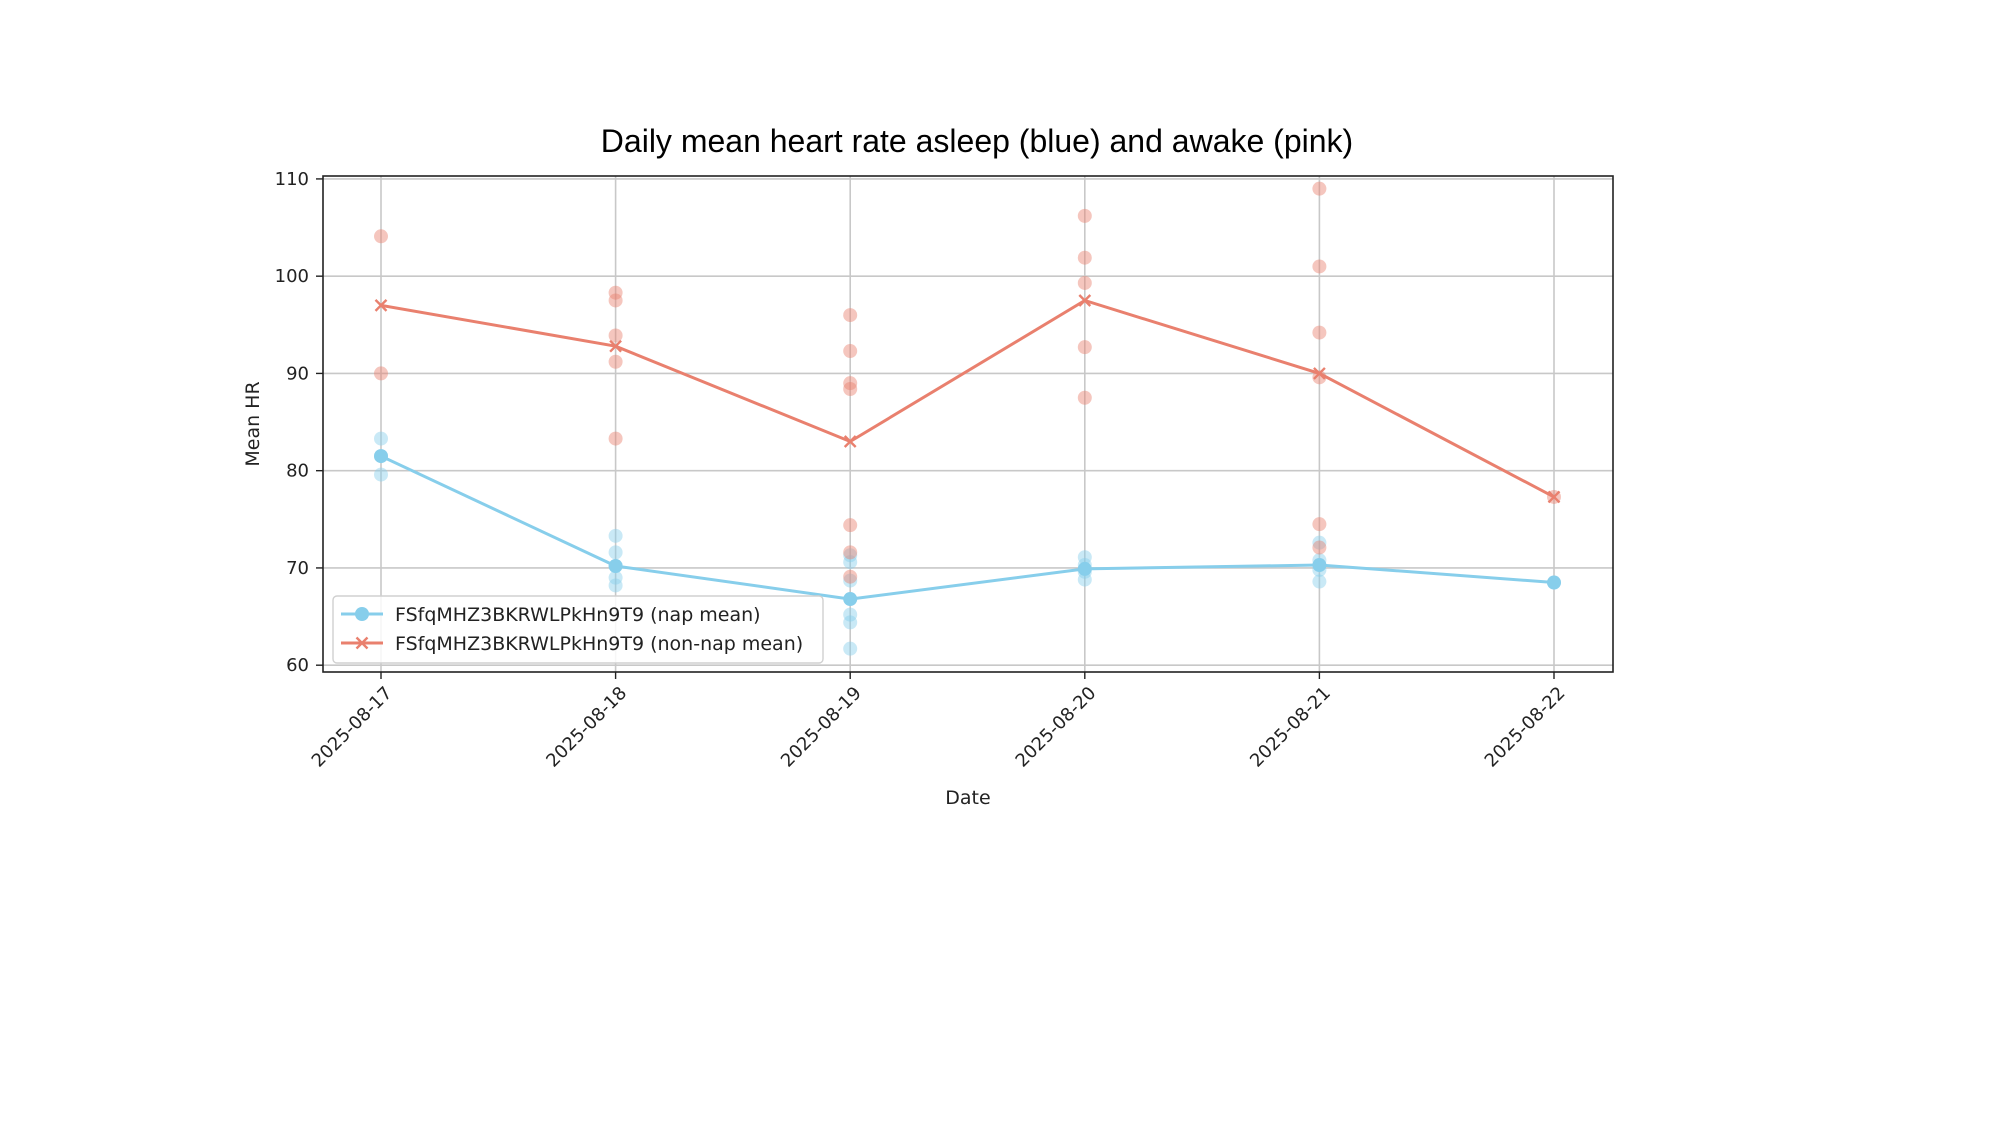 The height and width of the screenshot is (1125, 2000). I want to click on legend-entry-label: FSfqMHZ3BKRWLPkHn9T9 (non-nap mean), so click(599, 644).